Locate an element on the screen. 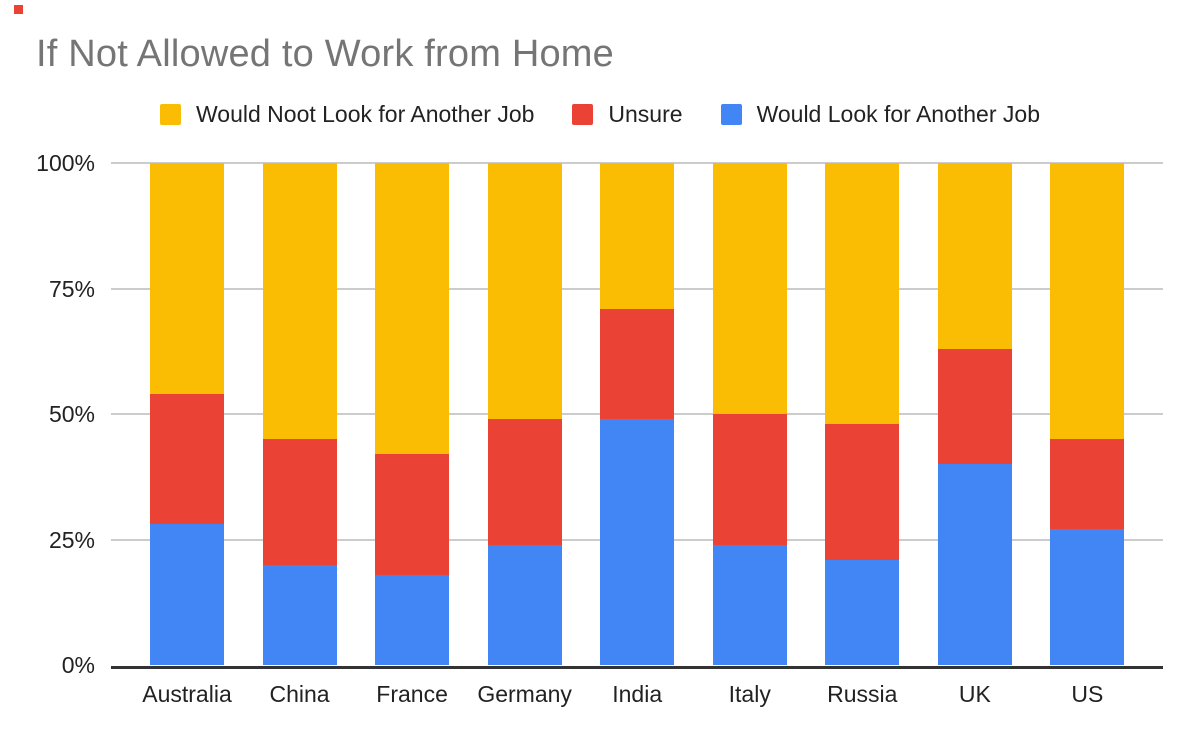 Image resolution: width=1200 pixels, height=742 pixels. y-axis-tick-label: 25% is located at coordinates (71, 539).